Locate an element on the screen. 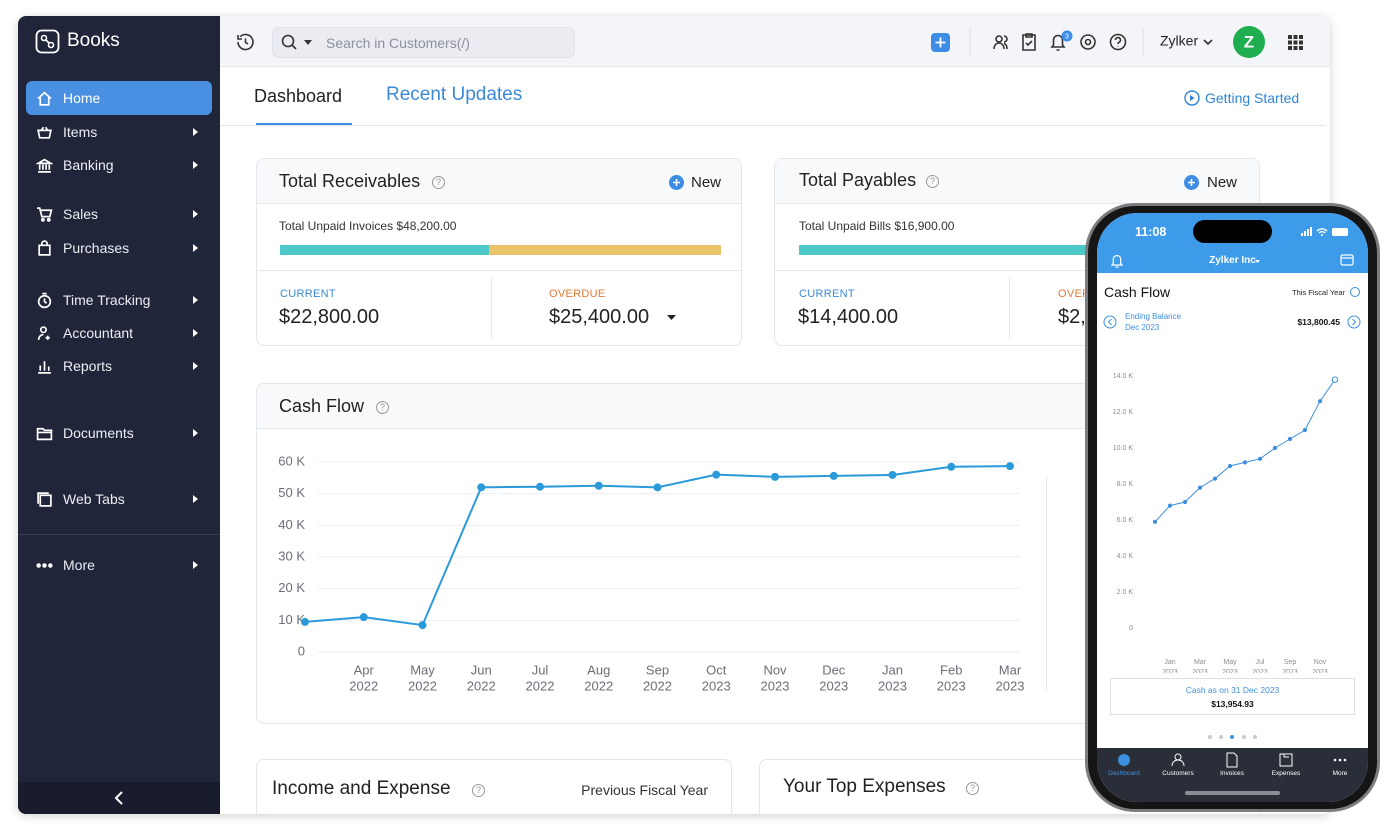  y-tick-label: 0 is located at coordinates (1131, 628).